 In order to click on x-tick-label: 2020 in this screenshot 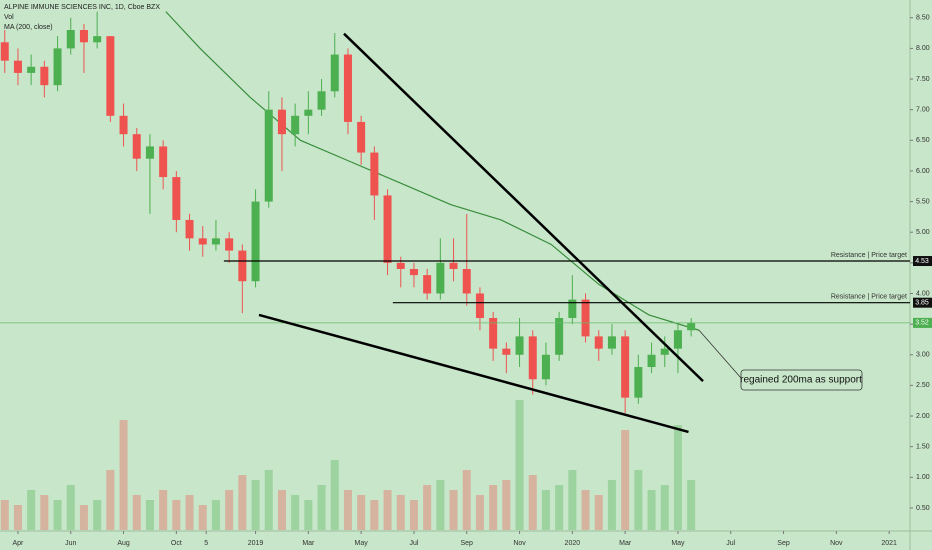, I will do `click(573, 543)`.